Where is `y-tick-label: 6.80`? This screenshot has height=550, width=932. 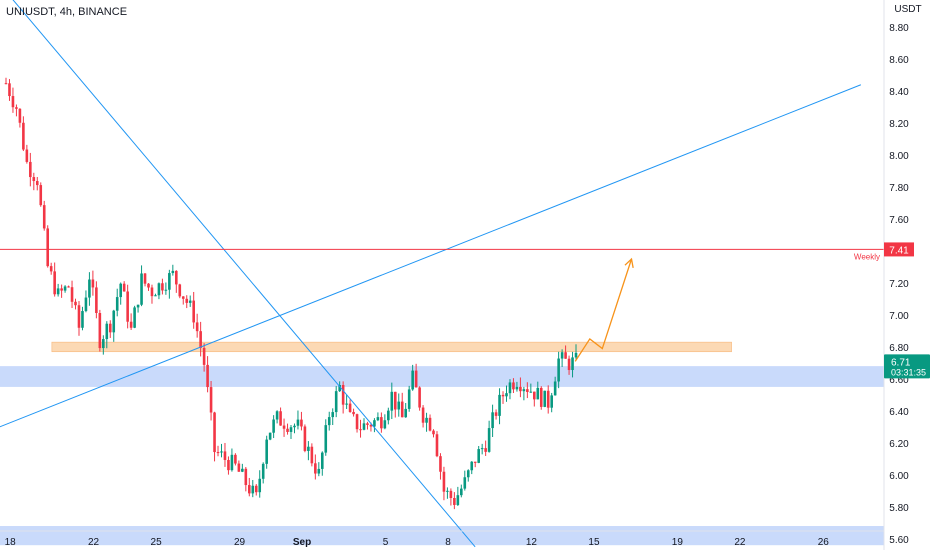
y-tick-label: 6.80 is located at coordinates (899, 348).